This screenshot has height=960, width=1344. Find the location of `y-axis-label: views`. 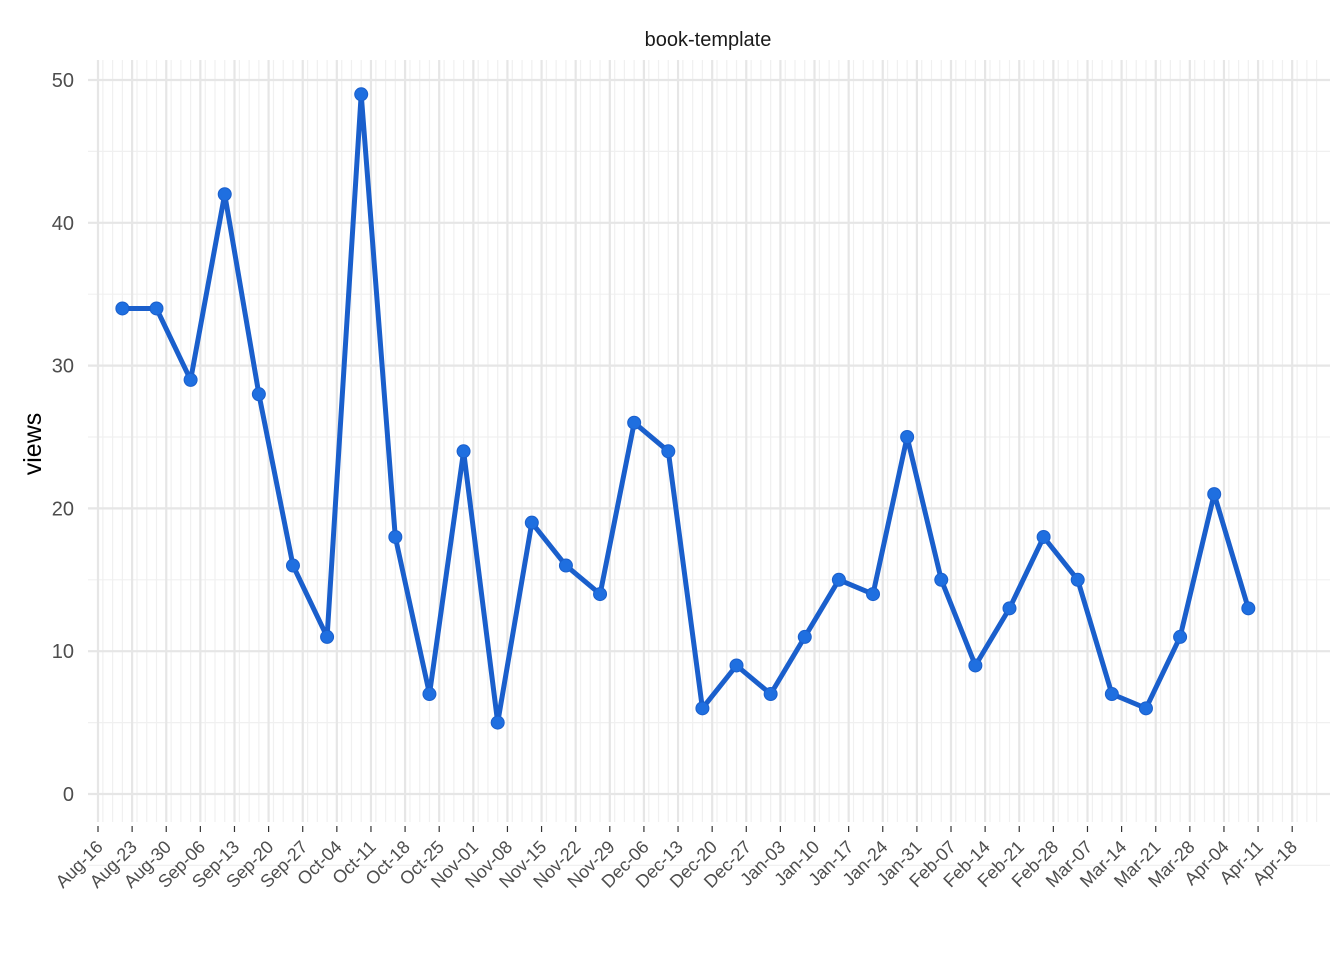

y-axis-label: views is located at coordinates (33, 444).